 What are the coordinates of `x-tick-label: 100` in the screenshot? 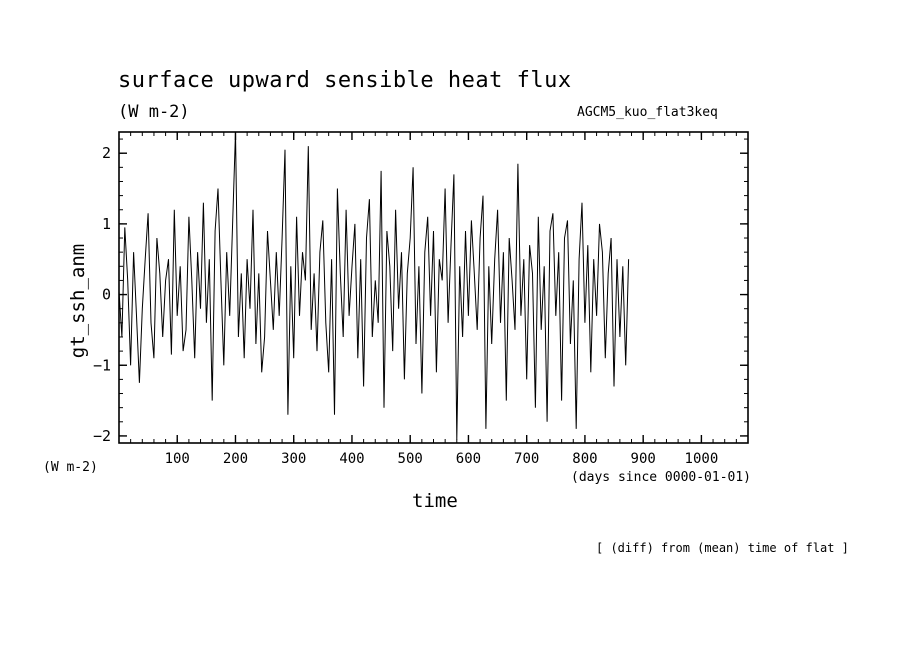 It's located at (177, 459).